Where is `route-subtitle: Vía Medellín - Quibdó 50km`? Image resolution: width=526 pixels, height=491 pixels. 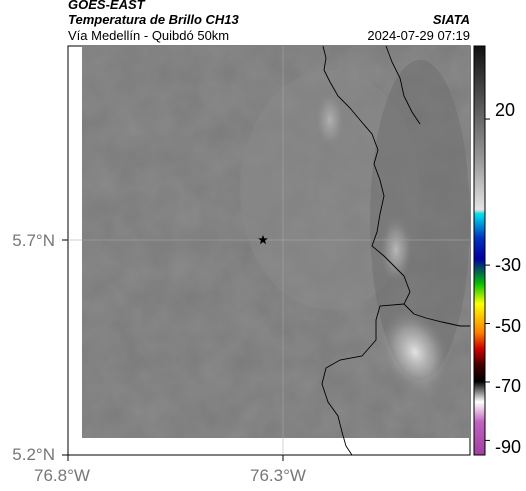
route-subtitle: Vía Medellín - Quibdó 50km is located at coordinates (149, 35).